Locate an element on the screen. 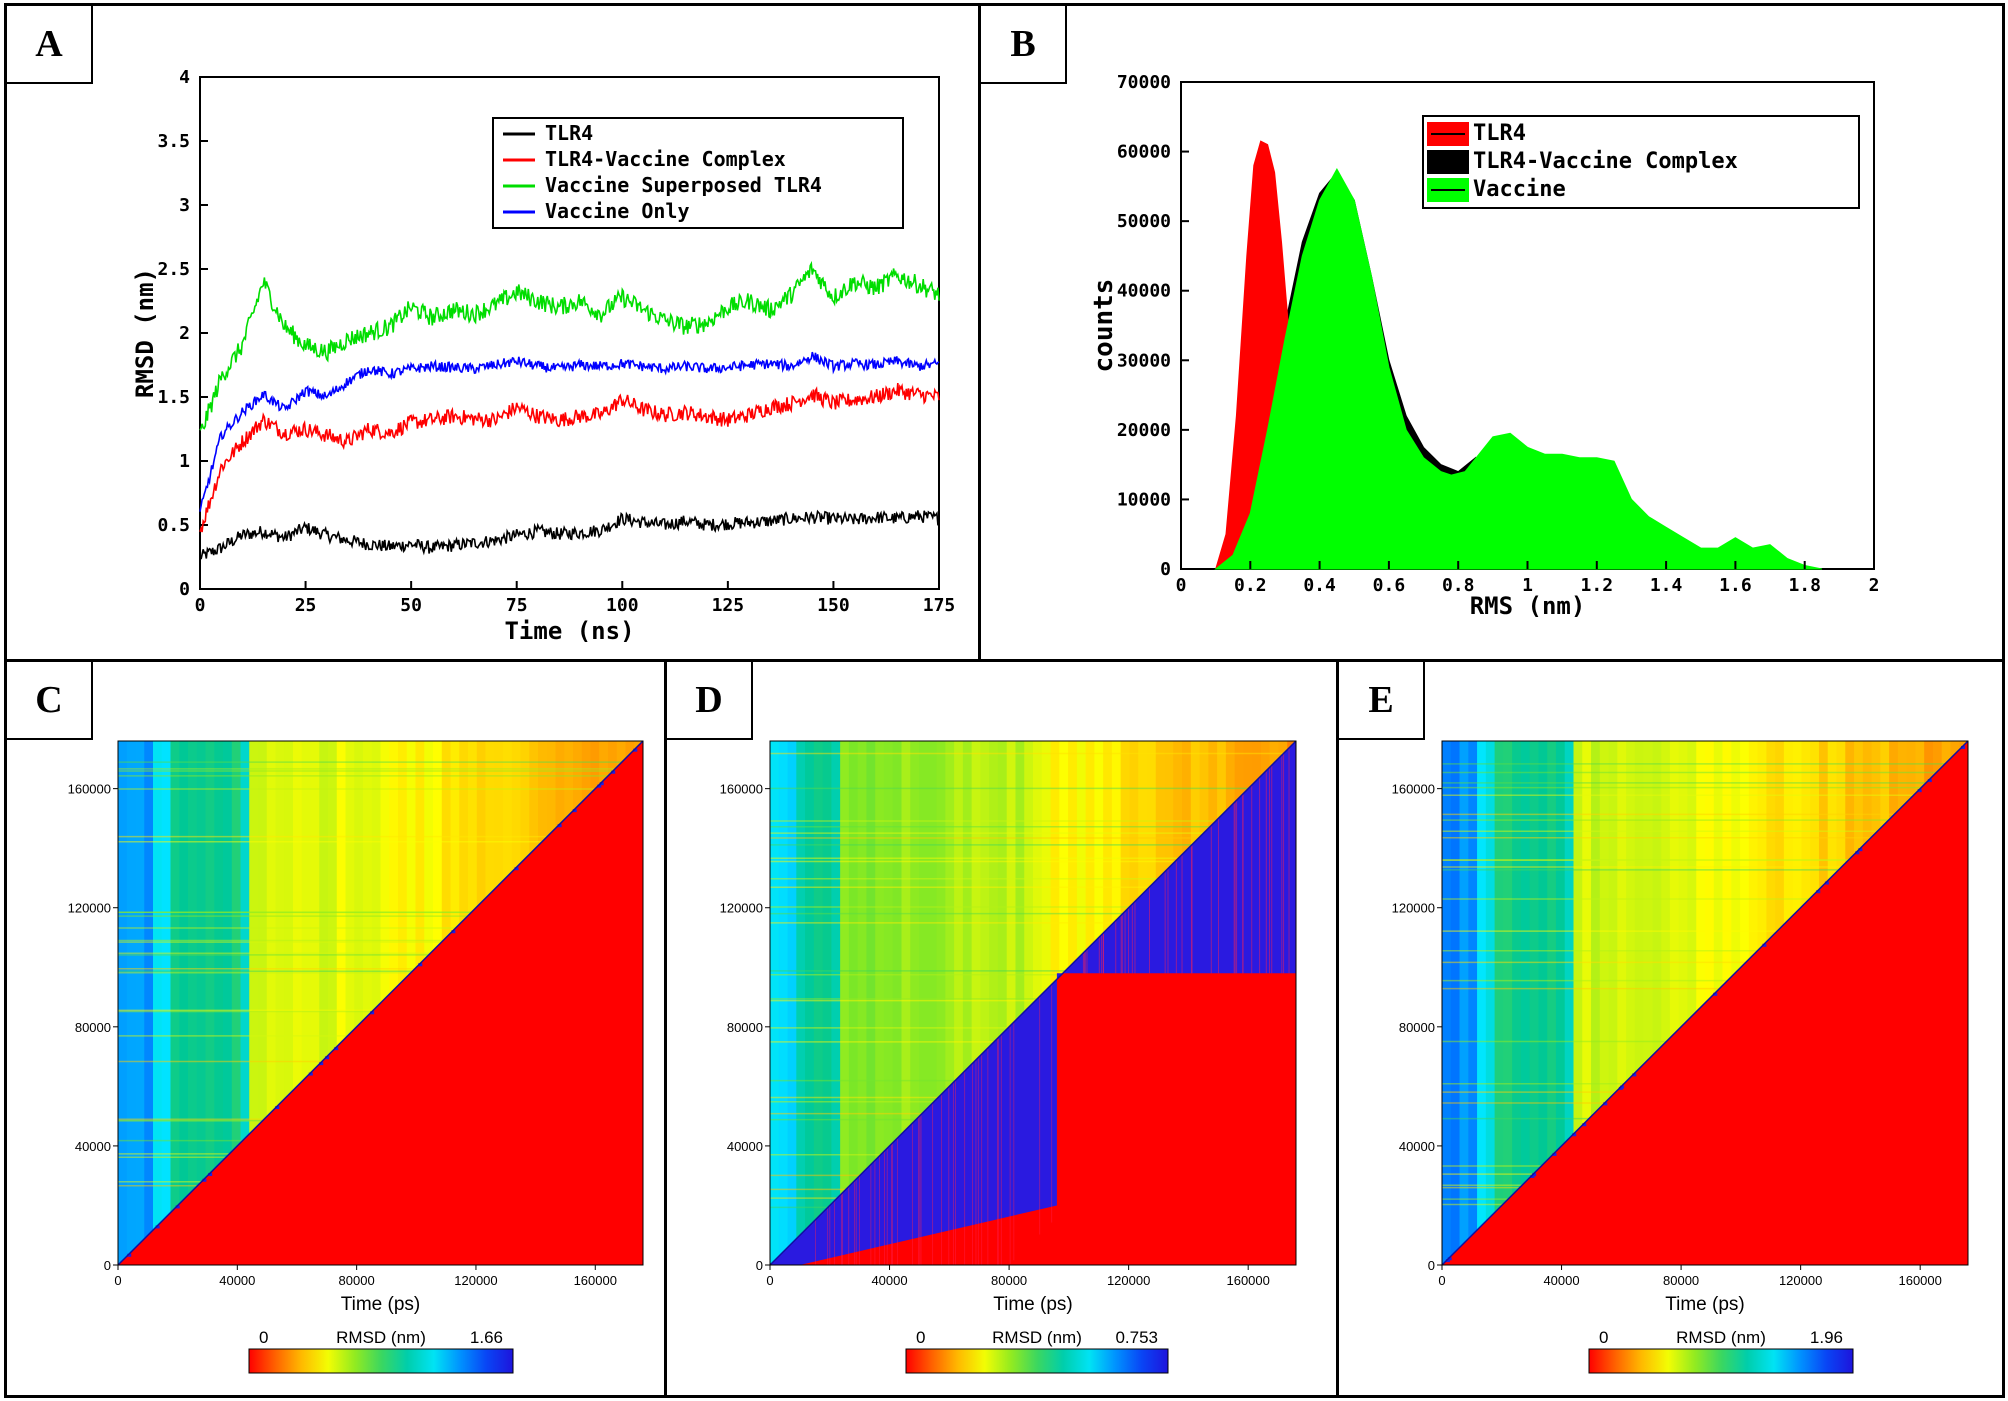 The image size is (2008, 1401). heatmap-frame-c is located at coordinates (380, 1003).